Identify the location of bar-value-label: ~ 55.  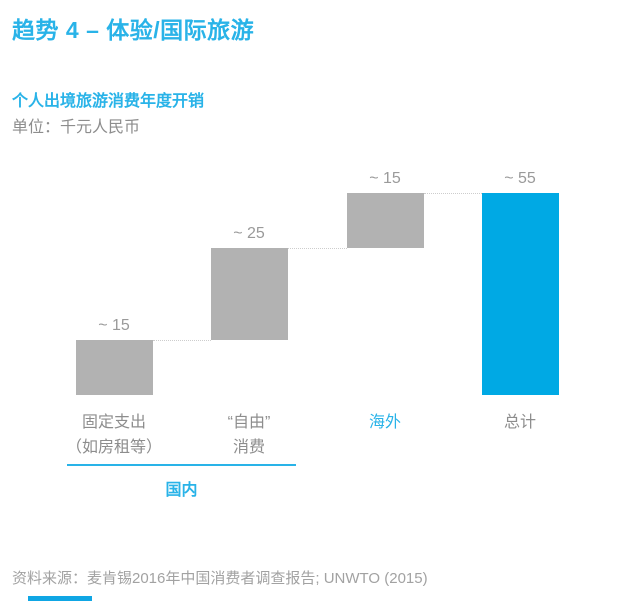
(520, 178).